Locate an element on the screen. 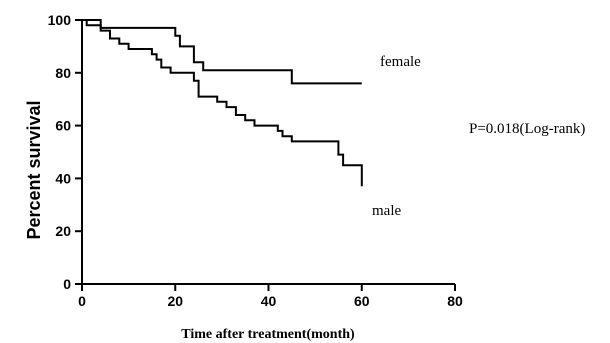 Image resolution: width=610 pixels, height=343 pixels. series-label-male: male is located at coordinates (386, 211).